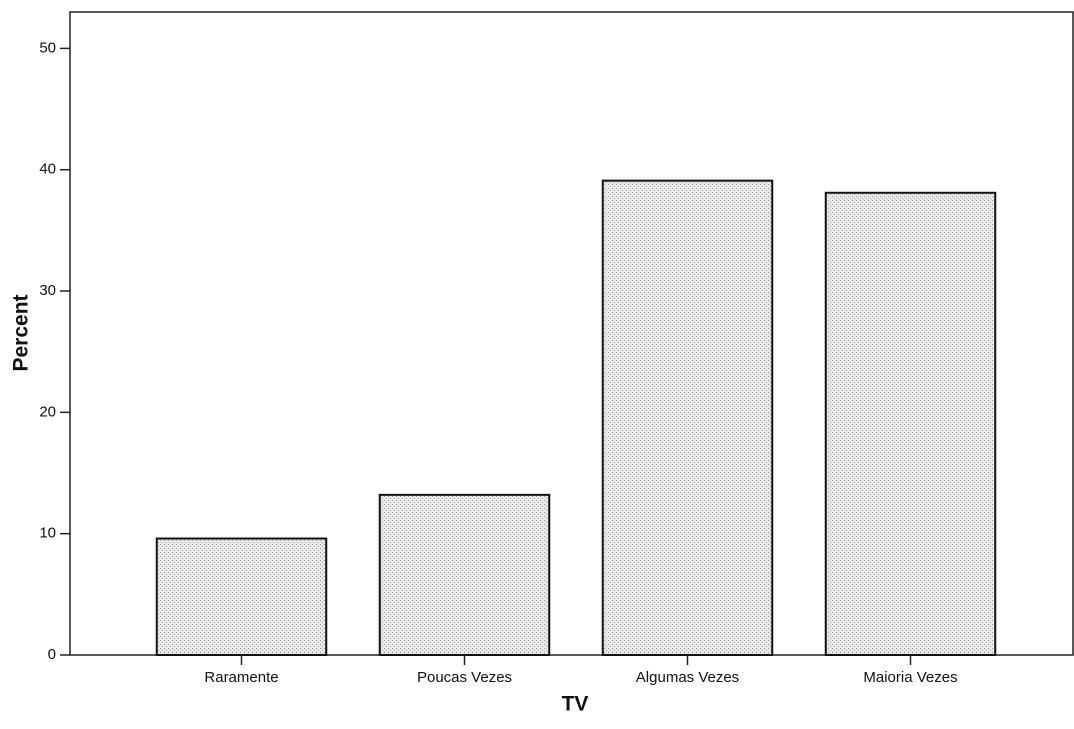 This screenshot has width=1074, height=729. Describe the element at coordinates (47, 47) in the screenshot. I see `y-tick-label: 50` at that location.